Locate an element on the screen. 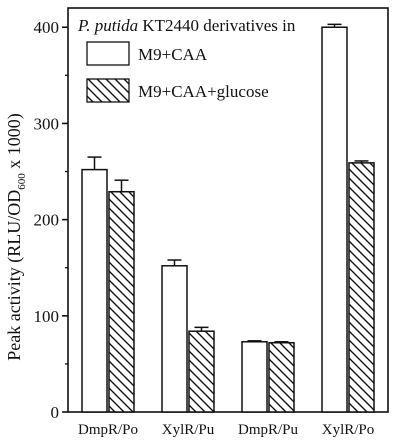  y-axis-label: Peak activity (RLU/OD600 x 1000) is located at coordinates (16, 236).